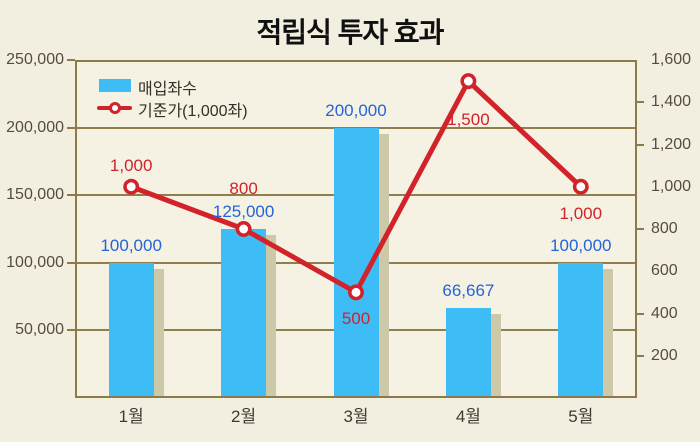  I want to click on x-axis-label-2: 2월, so click(244, 416).